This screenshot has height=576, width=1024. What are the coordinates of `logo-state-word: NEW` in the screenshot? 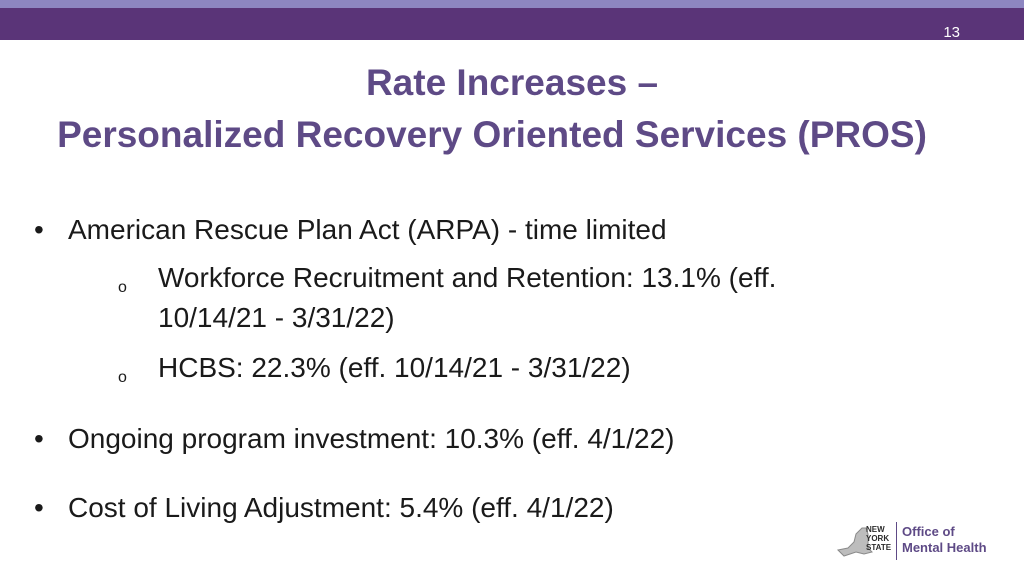 It's located at (875, 529).